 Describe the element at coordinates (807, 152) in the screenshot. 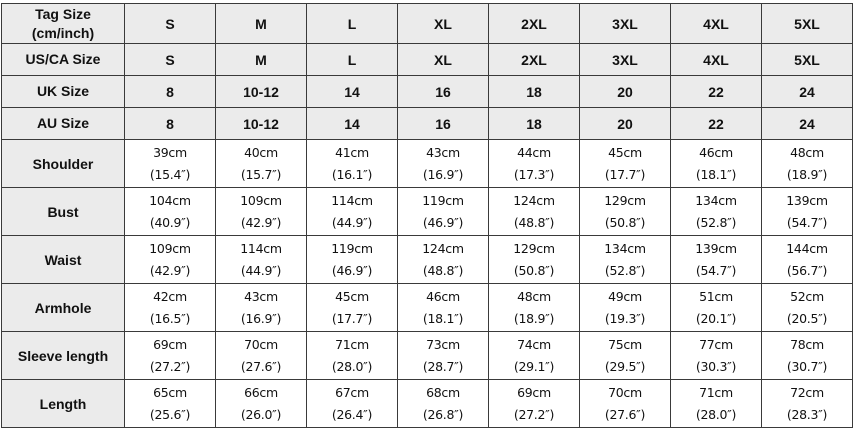

I see `cm-value: 48cm` at that location.